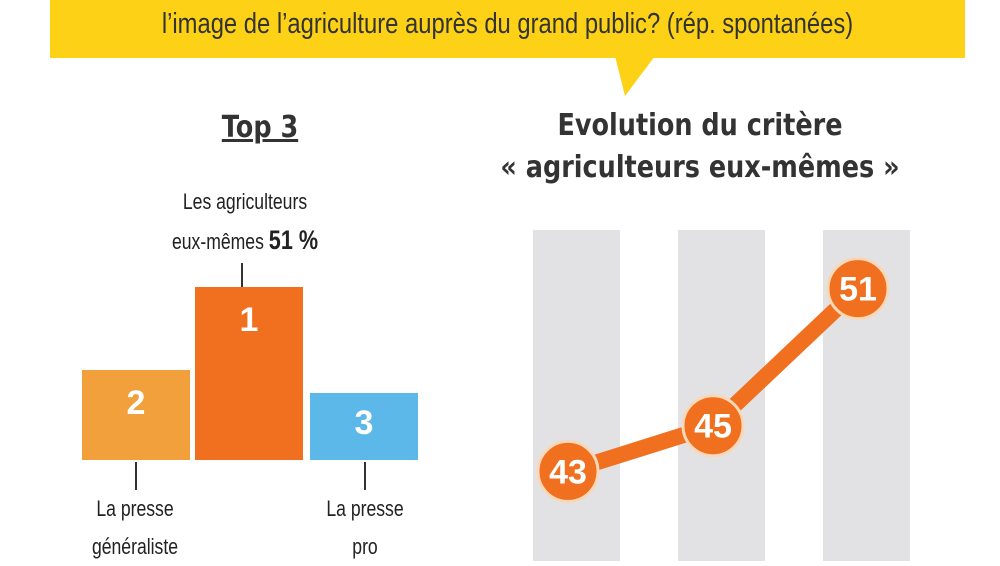  Describe the element at coordinates (135, 546) in the screenshot. I see `rank2-label-line2: généraliste` at that location.